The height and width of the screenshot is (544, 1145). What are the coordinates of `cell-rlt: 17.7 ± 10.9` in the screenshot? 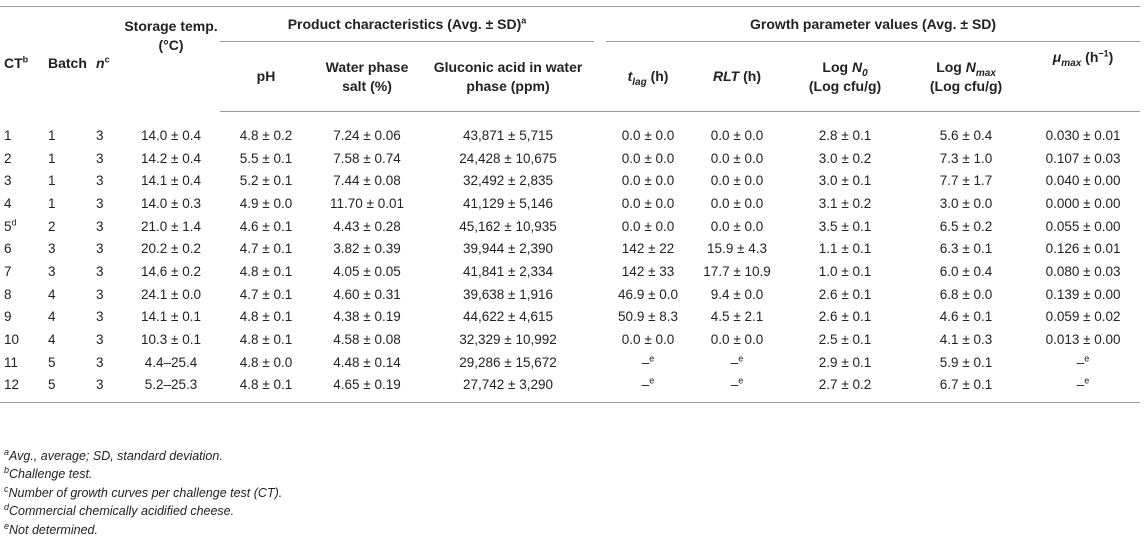 It's located at (737, 271).